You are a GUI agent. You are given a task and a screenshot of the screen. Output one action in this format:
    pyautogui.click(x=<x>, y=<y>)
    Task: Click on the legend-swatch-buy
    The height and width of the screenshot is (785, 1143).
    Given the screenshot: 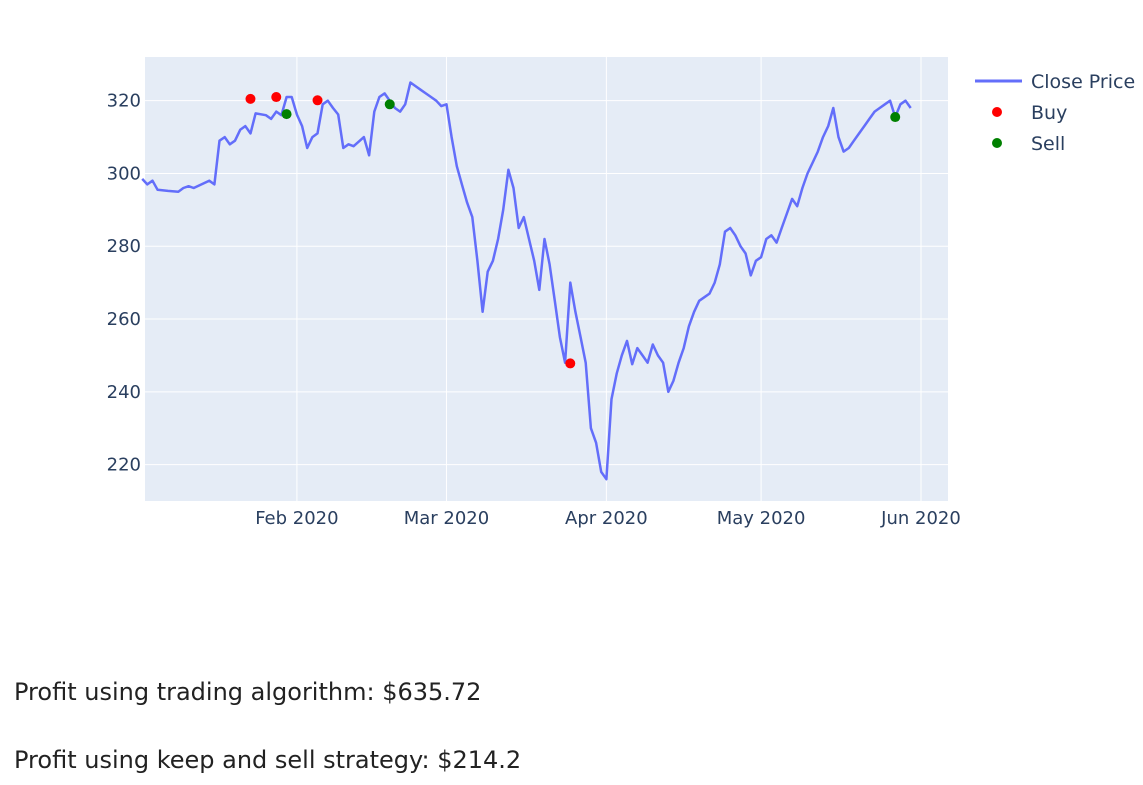 What is the action you would take?
    pyautogui.click(x=997, y=112)
    